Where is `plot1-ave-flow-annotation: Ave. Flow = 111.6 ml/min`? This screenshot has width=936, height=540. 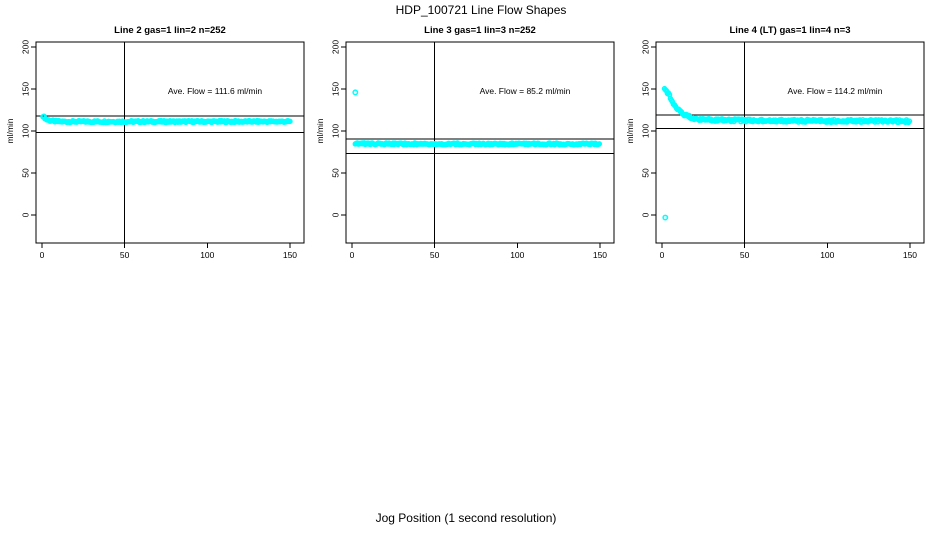 plot1-ave-flow-annotation: Ave. Flow = 111.6 ml/min is located at coordinates (215, 91).